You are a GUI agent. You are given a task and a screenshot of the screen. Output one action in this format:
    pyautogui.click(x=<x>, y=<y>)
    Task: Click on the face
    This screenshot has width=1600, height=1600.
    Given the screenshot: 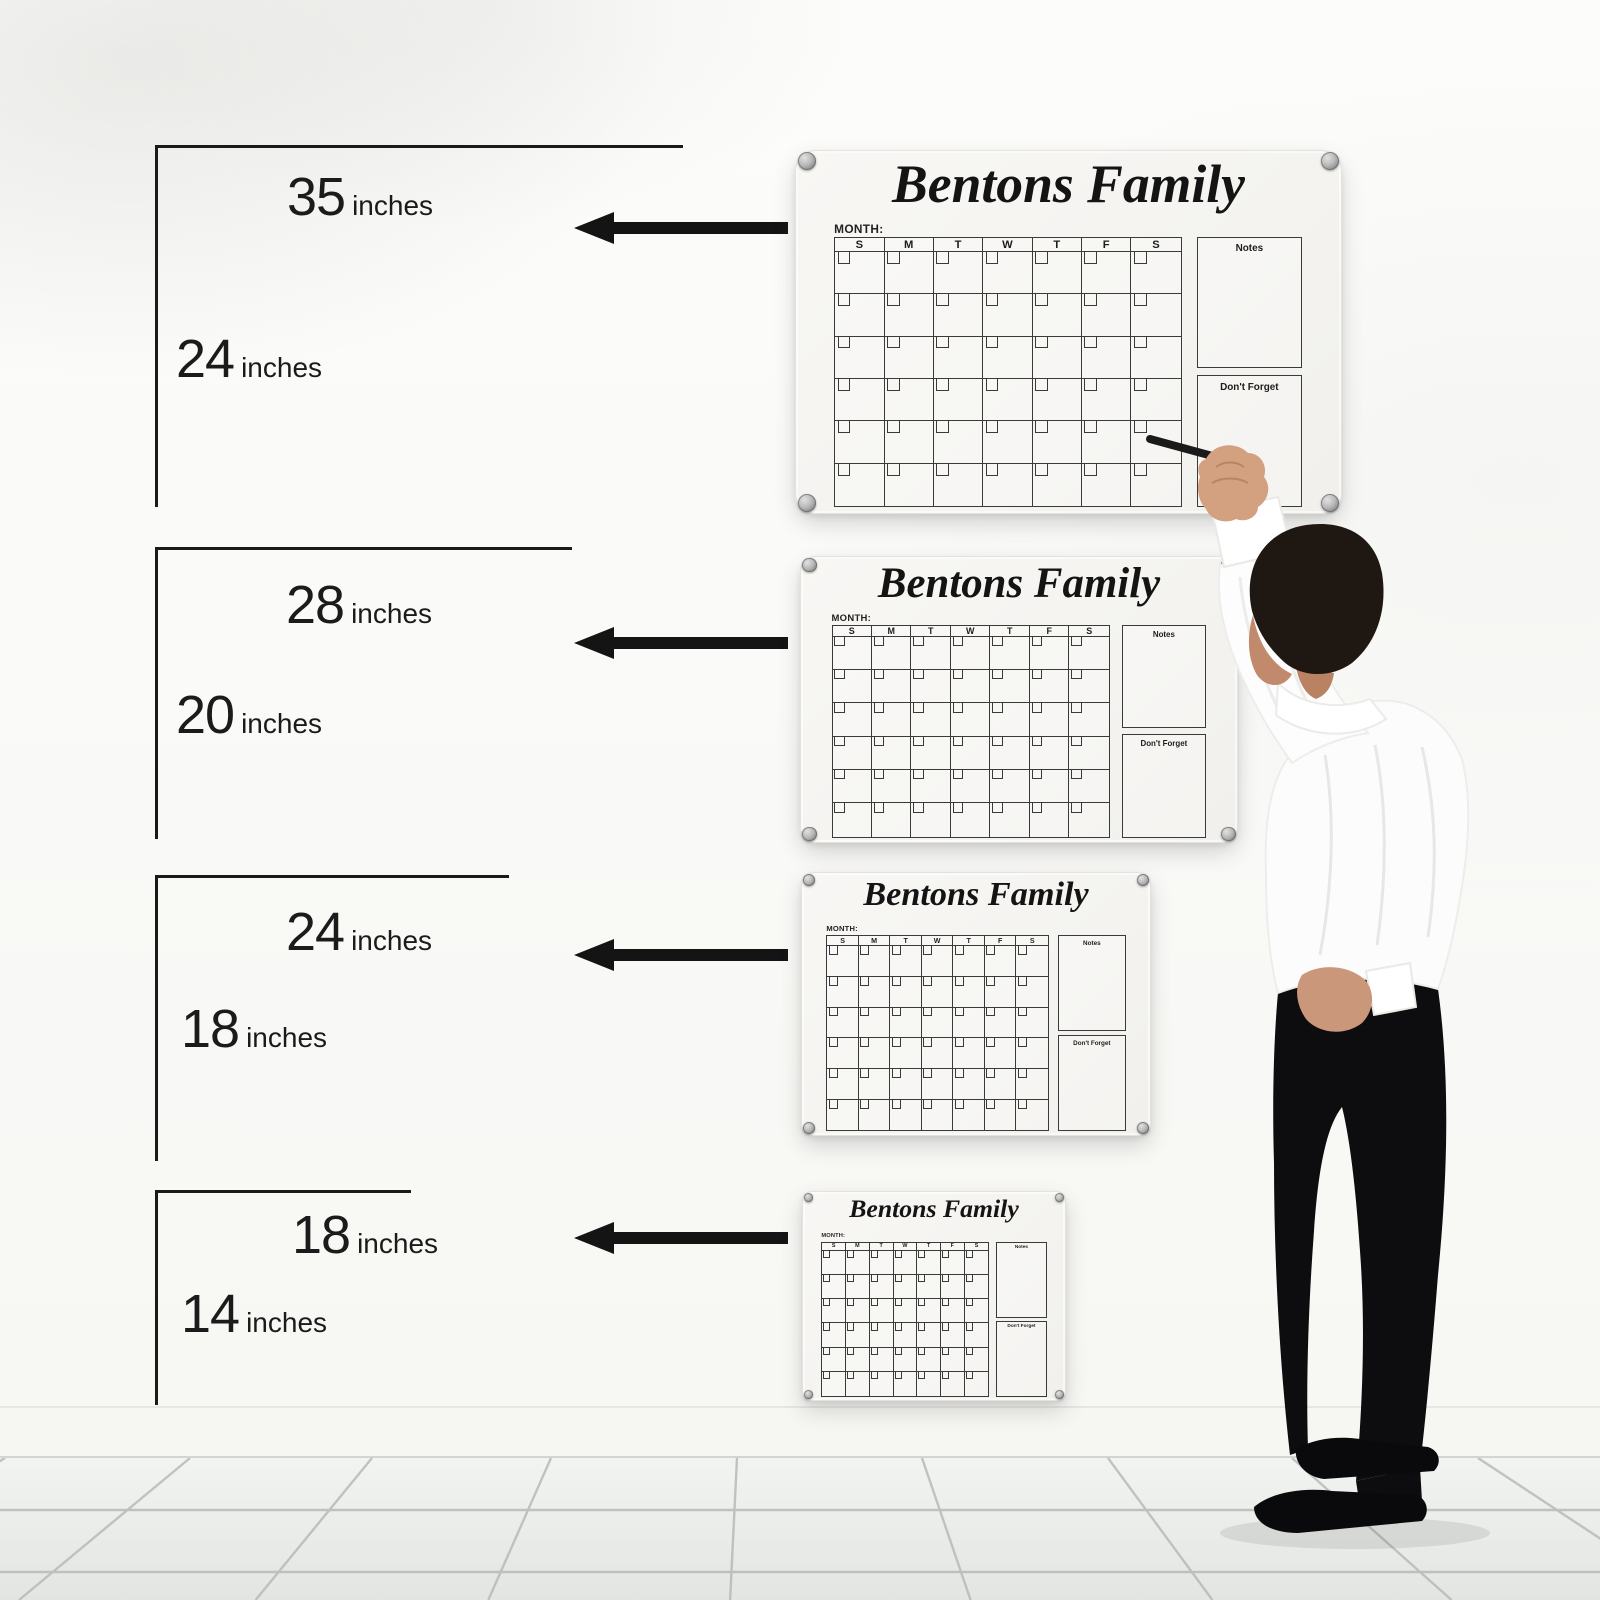 What is the action you would take?
    pyautogui.click(x=1270, y=650)
    